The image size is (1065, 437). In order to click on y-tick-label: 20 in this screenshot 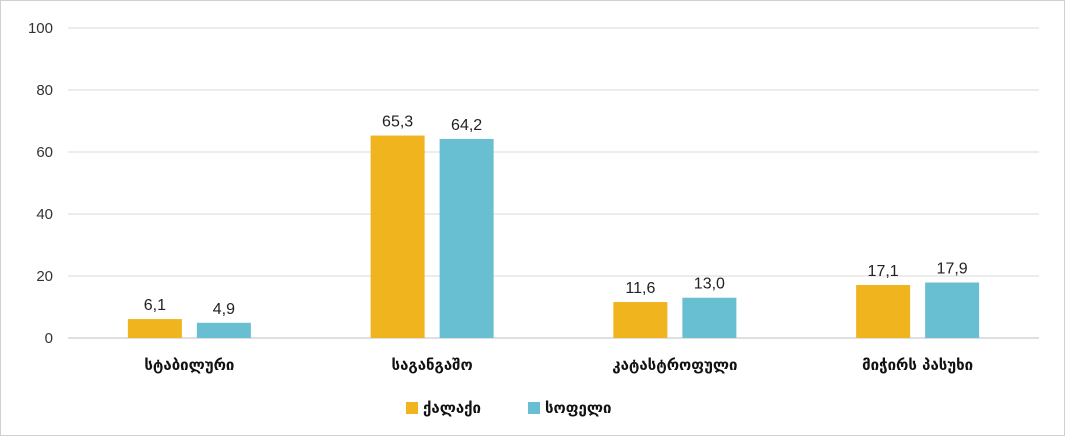, I will do `click(44, 276)`.